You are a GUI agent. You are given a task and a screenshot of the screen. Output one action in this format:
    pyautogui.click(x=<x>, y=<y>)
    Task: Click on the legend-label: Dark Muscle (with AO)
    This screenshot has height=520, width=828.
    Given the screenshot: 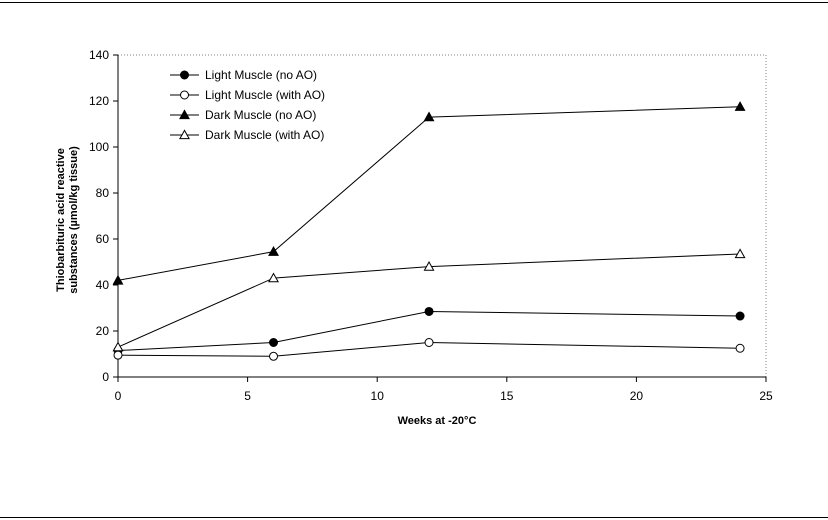 What is the action you would take?
    pyautogui.click(x=264, y=135)
    